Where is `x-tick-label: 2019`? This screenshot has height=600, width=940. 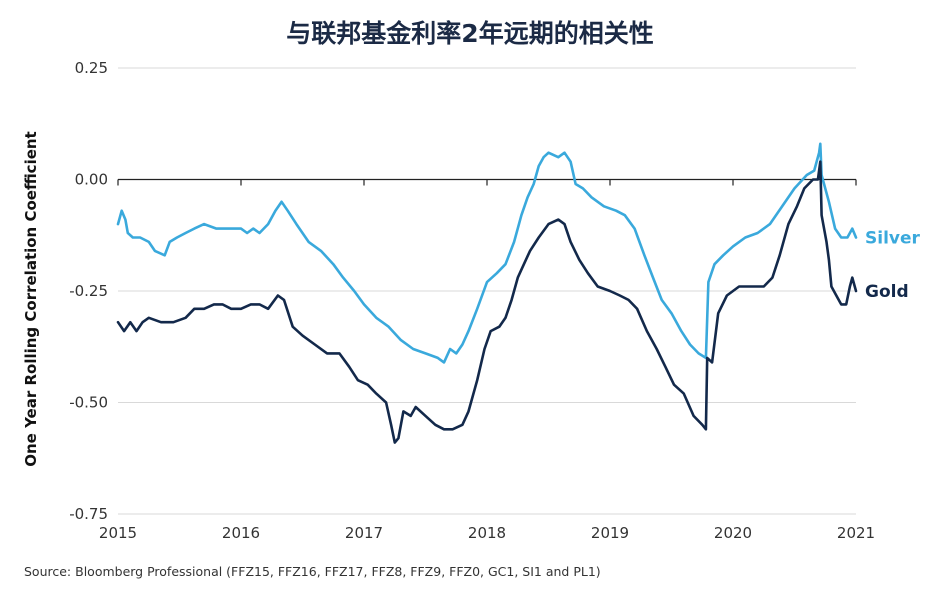 x-tick-label: 2019 is located at coordinates (610, 533).